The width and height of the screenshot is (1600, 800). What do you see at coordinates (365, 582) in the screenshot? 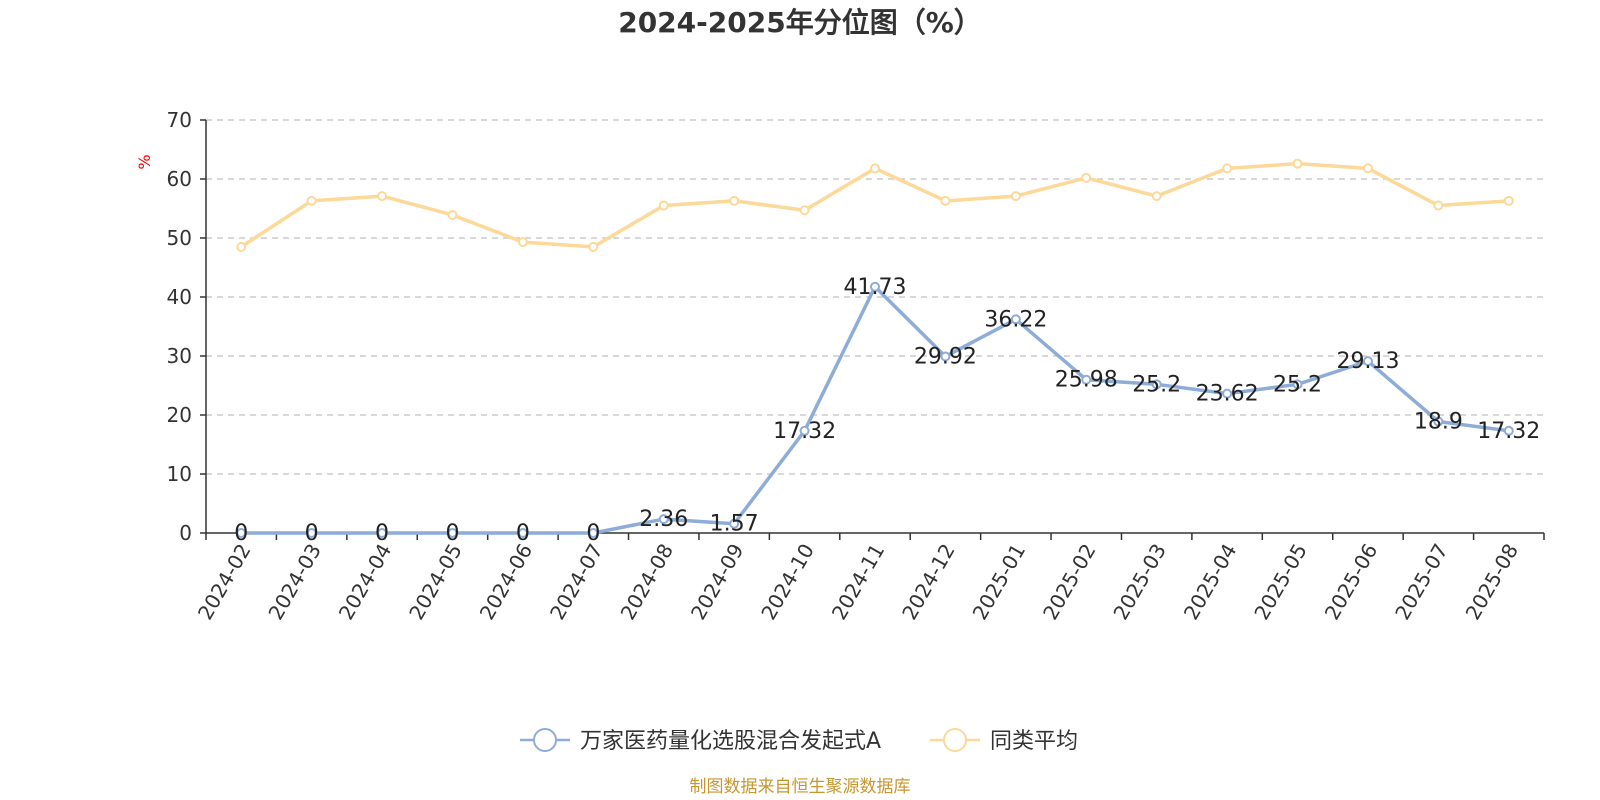
I see `x-tick-label: 2024-04` at bounding box center [365, 582].